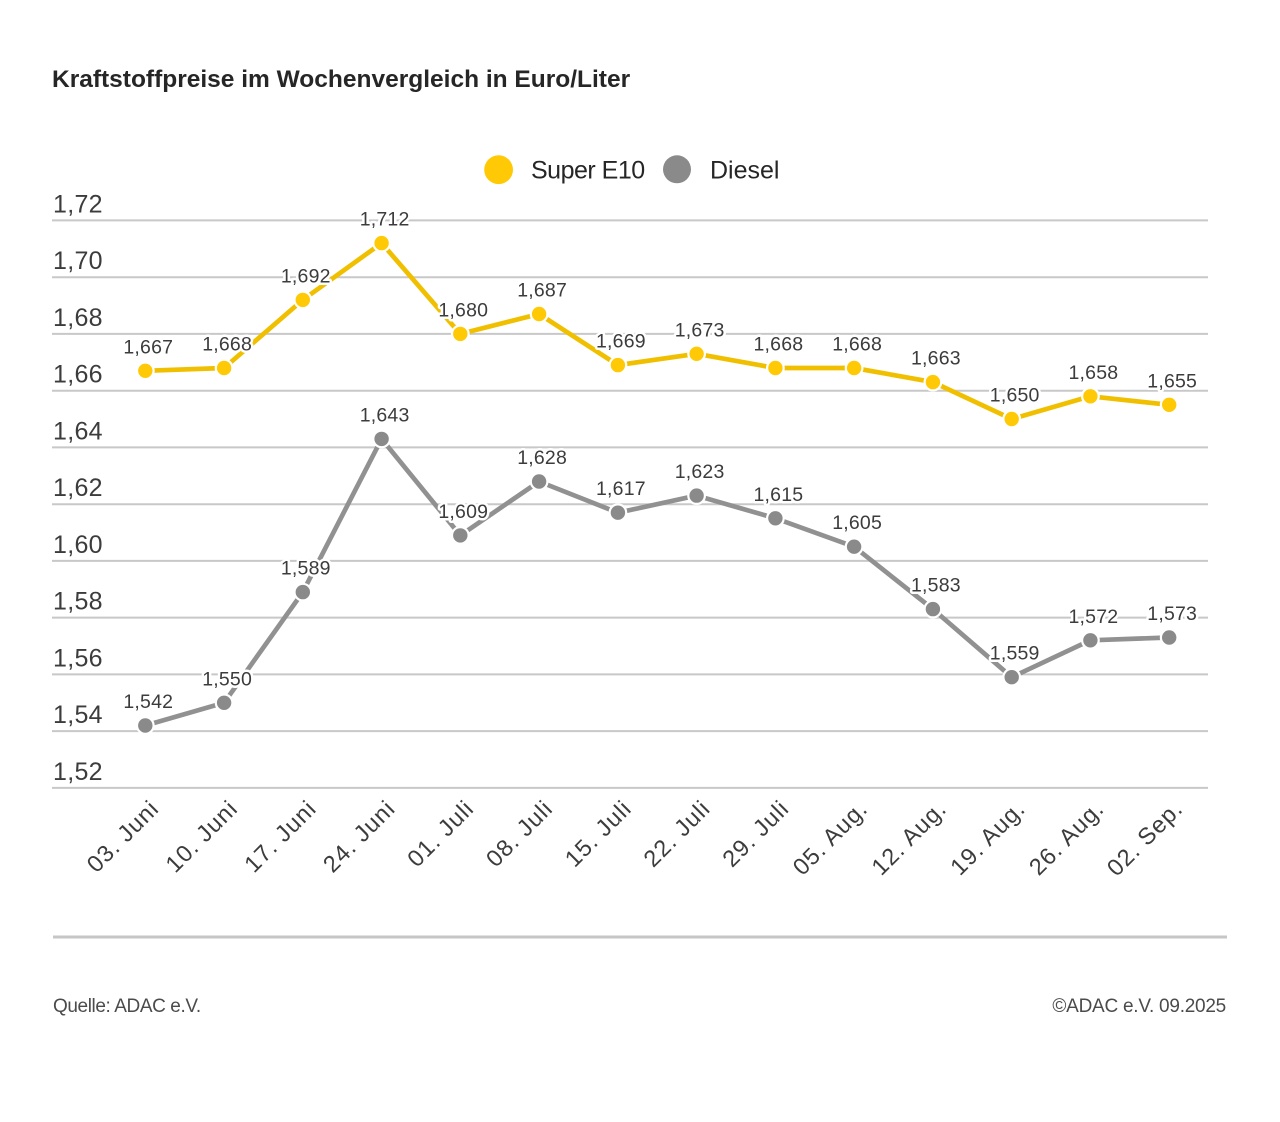 Image resolution: width=1280 pixels, height=1122 pixels. What do you see at coordinates (936, 586) in the screenshot?
I see `svg-text: 1,583` at bounding box center [936, 586].